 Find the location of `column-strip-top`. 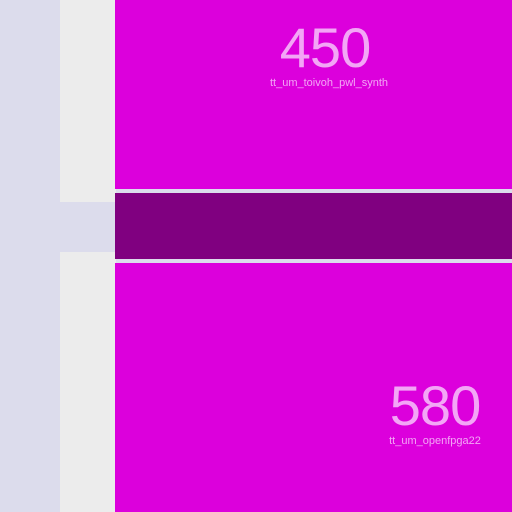

column-strip-top is located at coordinates (88, 101).